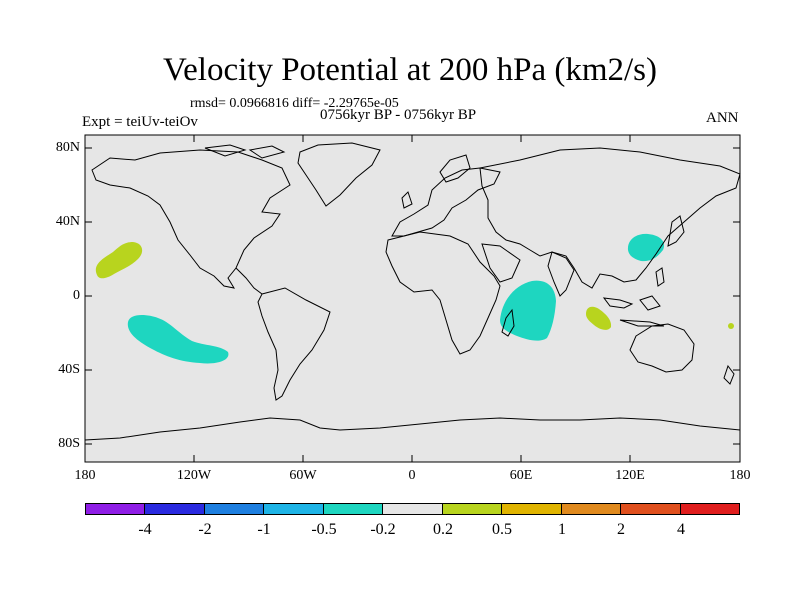 This screenshot has width=800, height=600. Describe the element at coordinates (303, 475) in the screenshot. I see `lon-label-60w: 60W` at that location.